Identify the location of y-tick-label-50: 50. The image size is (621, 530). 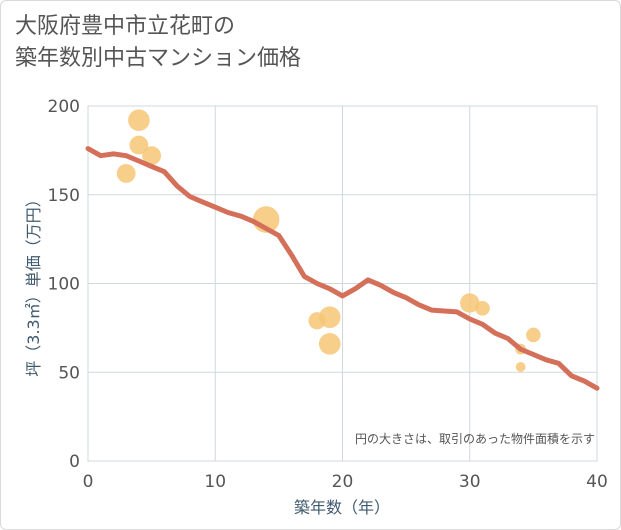
(69, 373).